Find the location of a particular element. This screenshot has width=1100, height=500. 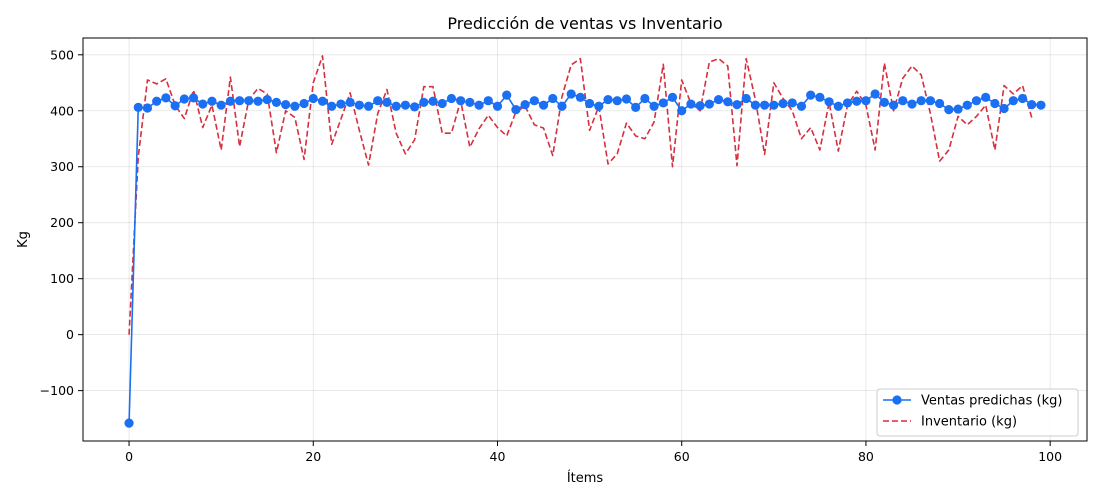

y-axis: −100 0 100 200 300 400 500 is located at coordinates (61, 222).